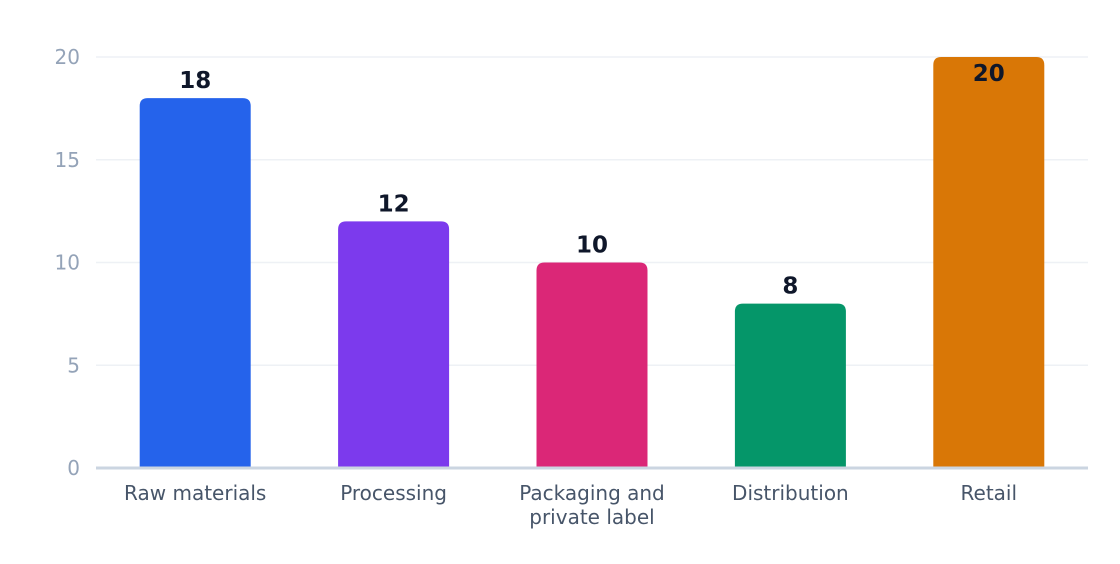 Image resolution: width=1120 pixels, height=564 pixels. I want to click on bar-value-label: 10, so click(592, 246).